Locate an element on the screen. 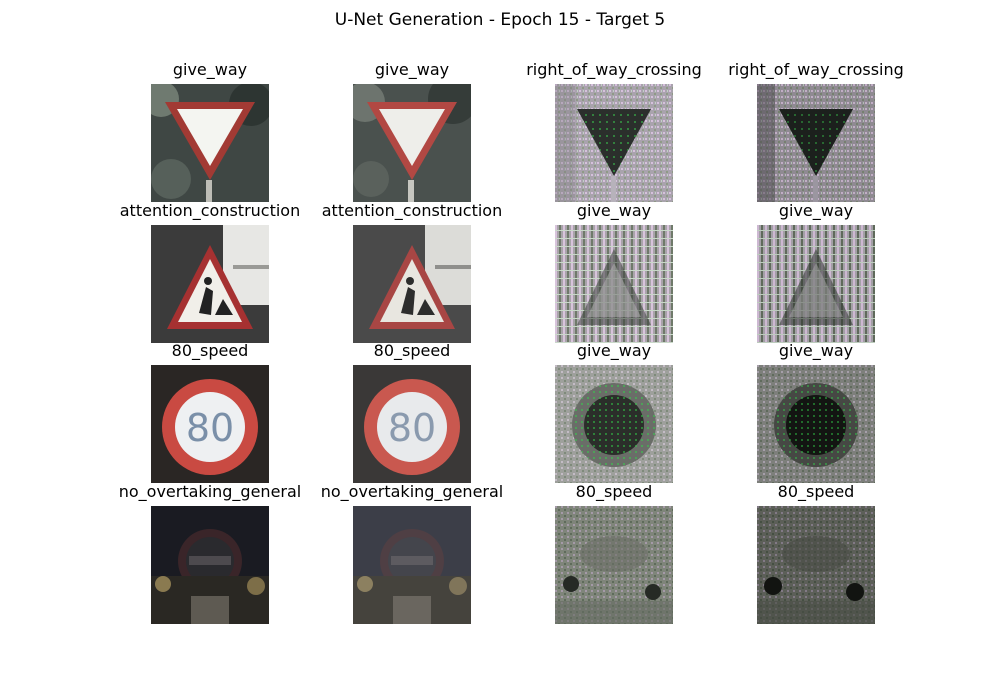 The image size is (1000, 700). generated-noisy-triangle is located at coordinates (614, 143).